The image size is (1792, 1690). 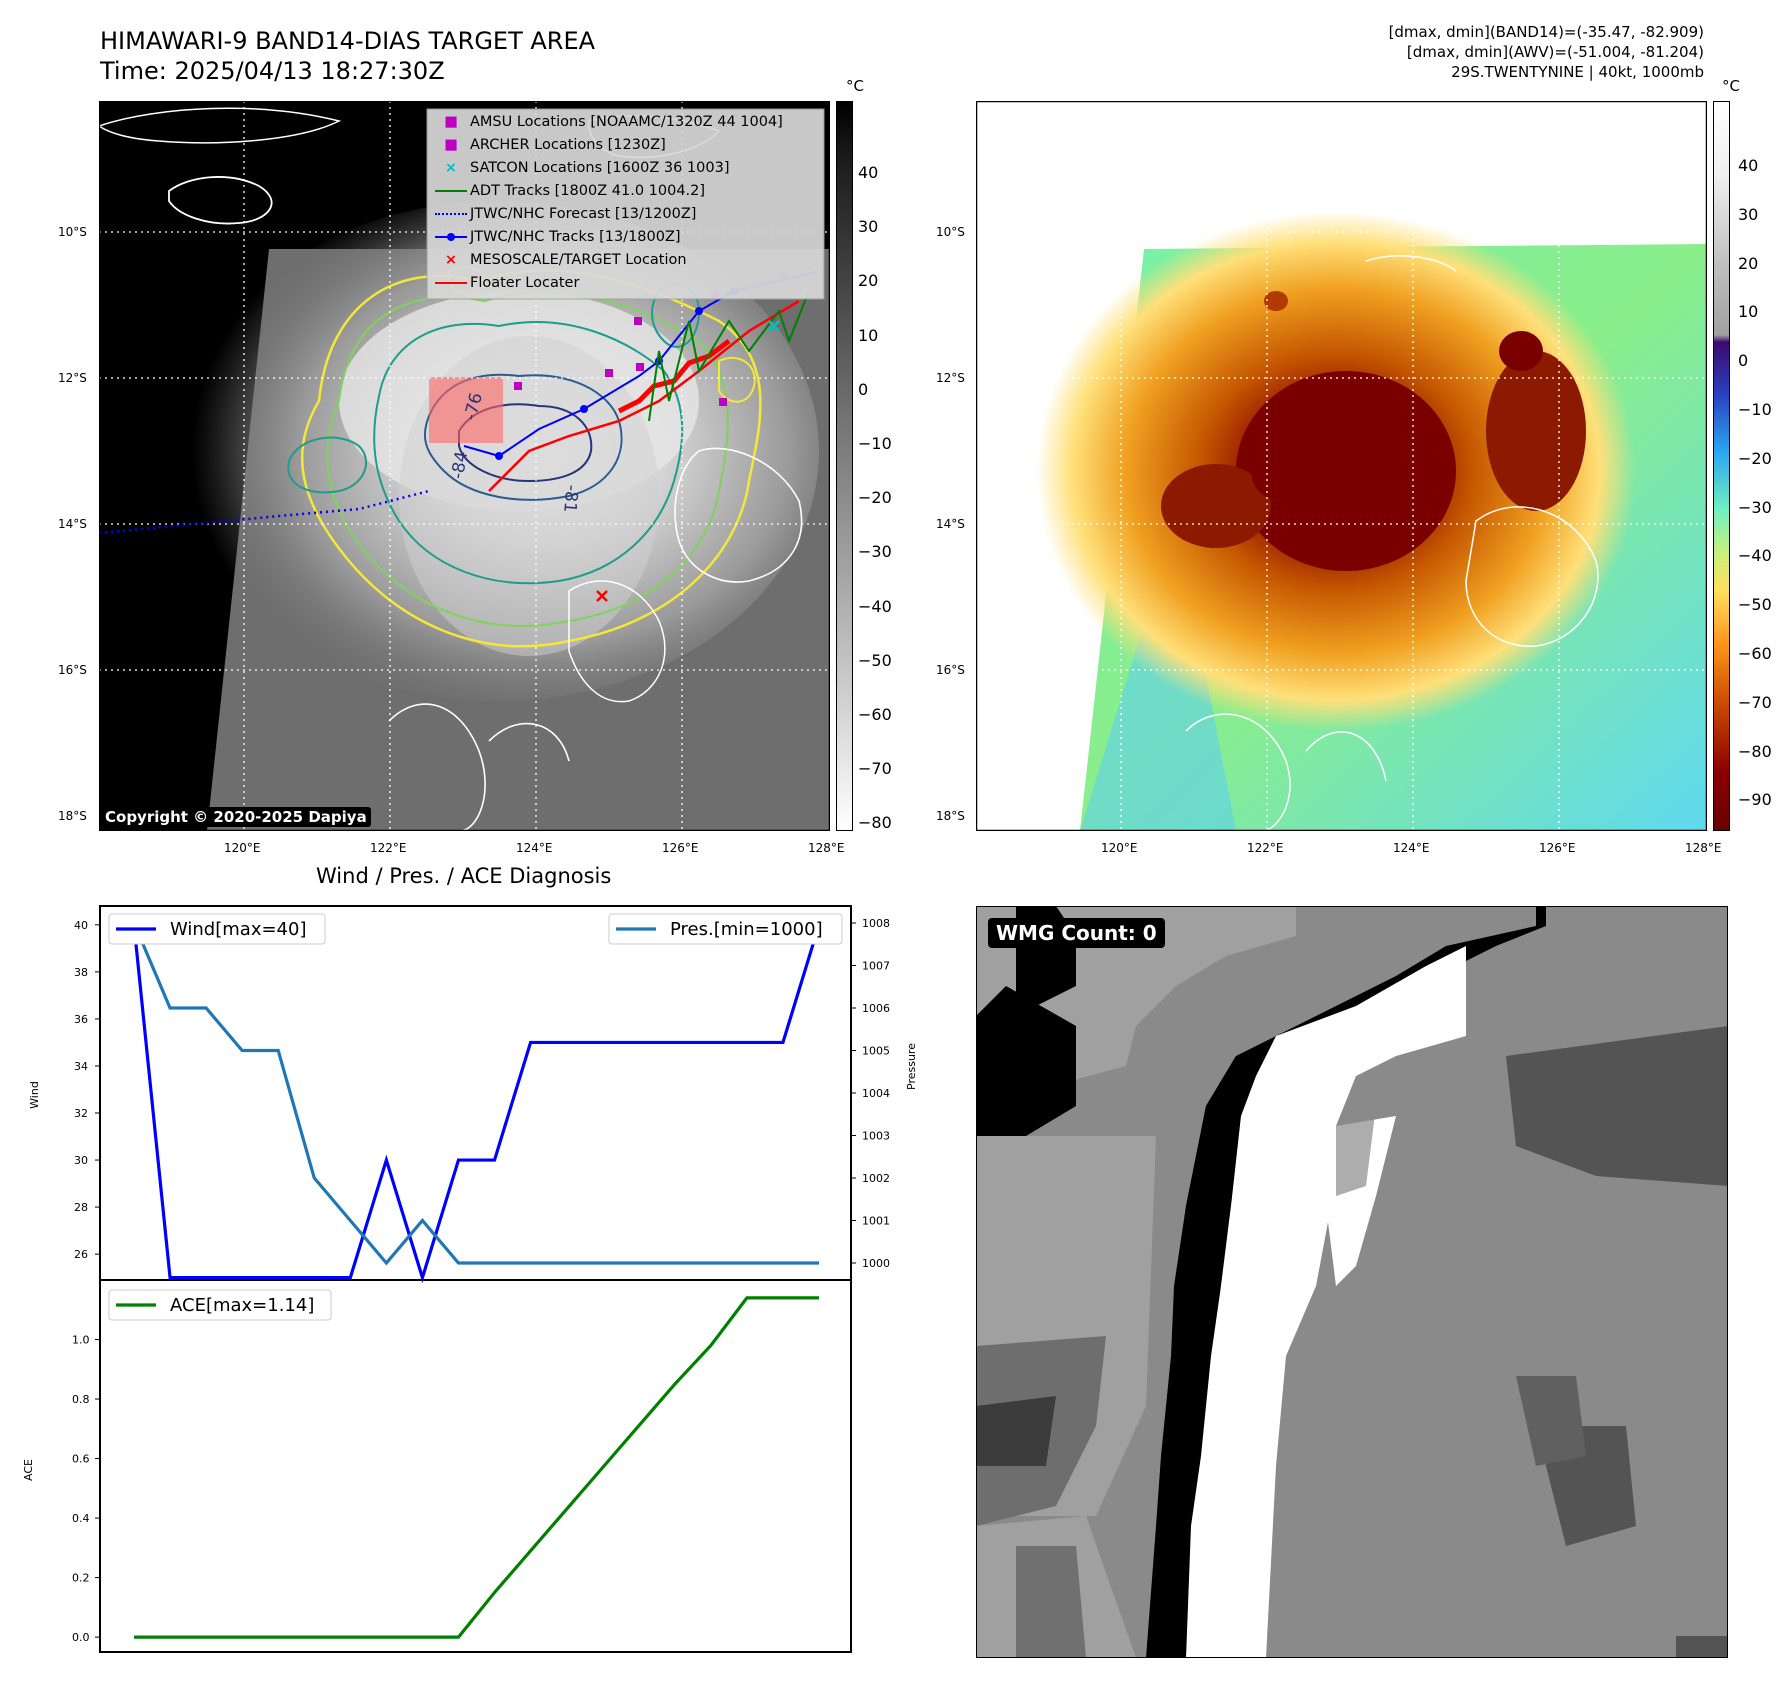 I want to click on awv-lat-label-10s: 10°S, so click(x=950, y=232).